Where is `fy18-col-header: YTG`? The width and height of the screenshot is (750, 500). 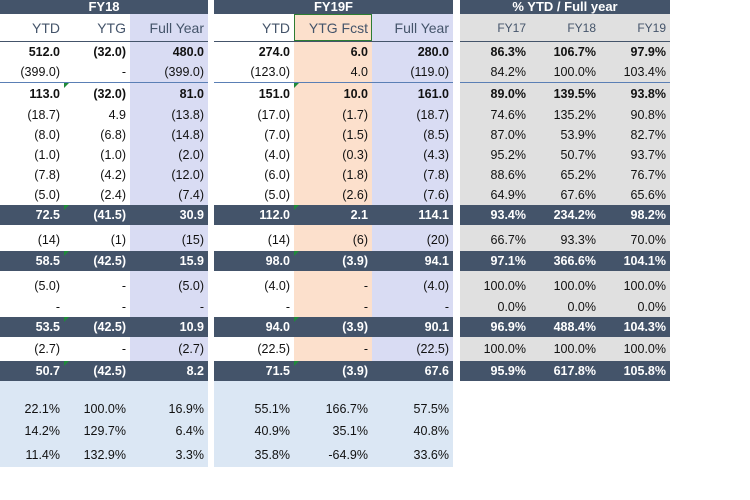 fy18-col-header: YTG is located at coordinates (111, 27).